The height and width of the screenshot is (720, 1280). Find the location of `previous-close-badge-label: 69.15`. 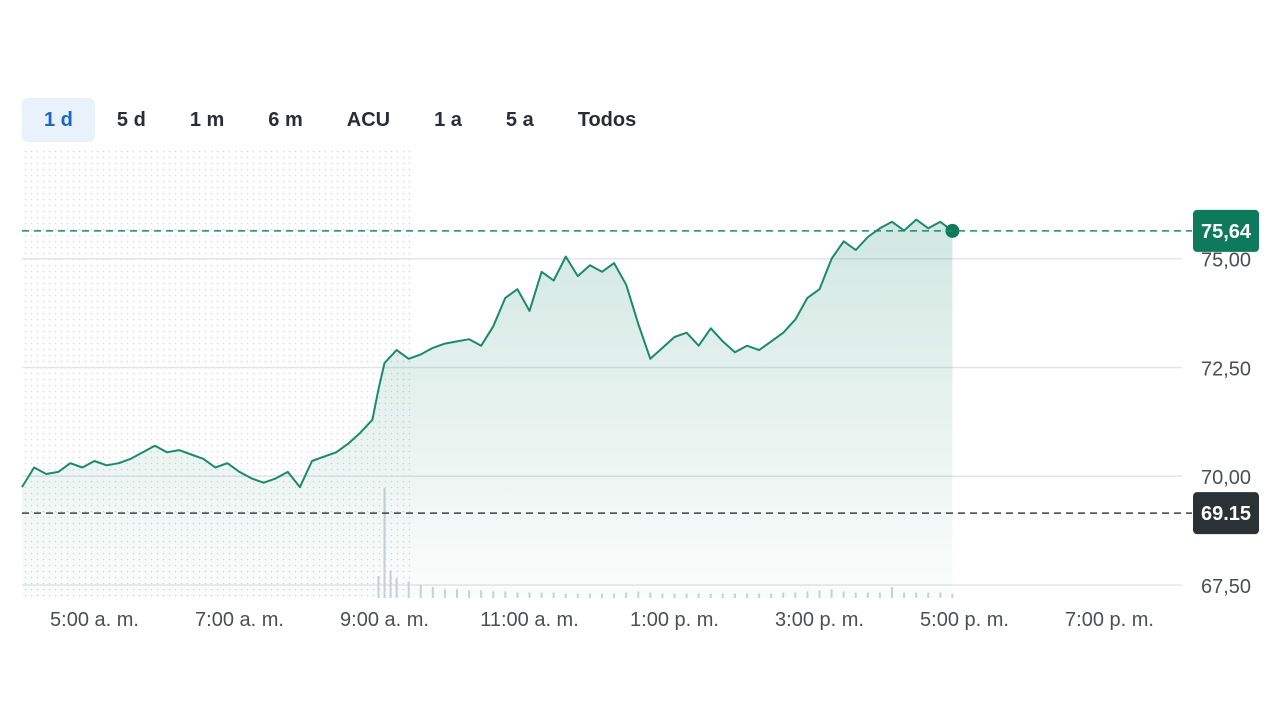

previous-close-badge-label: 69.15 is located at coordinates (1226, 514).